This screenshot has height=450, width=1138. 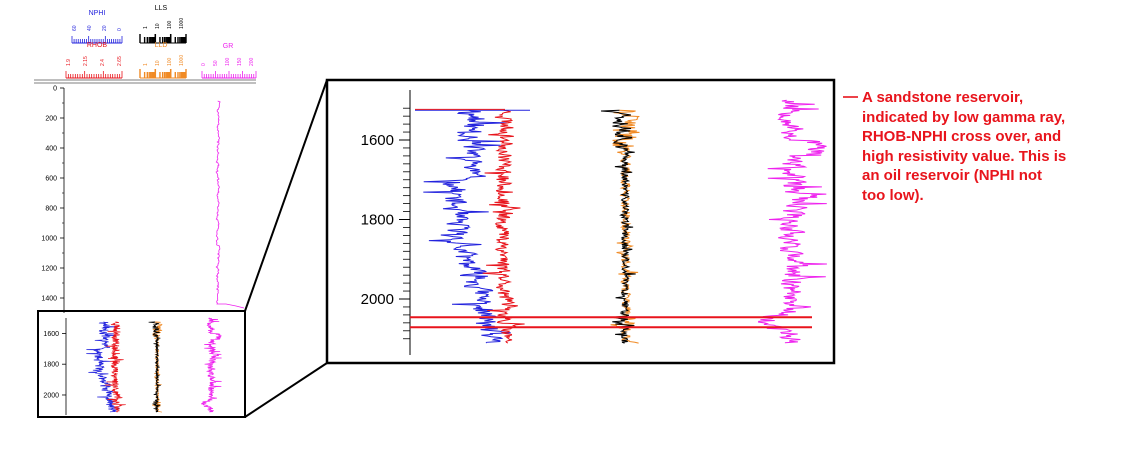 What do you see at coordinates (94, 61) in the screenshot?
I see `rhob-tick-labels: 1.9 2.15 2.4 2.65` at bounding box center [94, 61].